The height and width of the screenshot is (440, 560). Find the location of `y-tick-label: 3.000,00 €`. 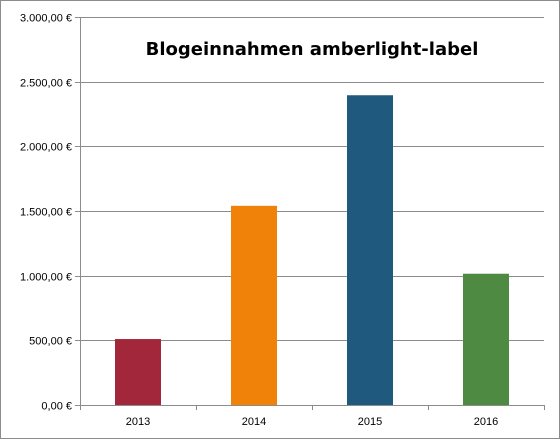

y-tick-label: 3.000,00 € is located at coordinates (46, 19).